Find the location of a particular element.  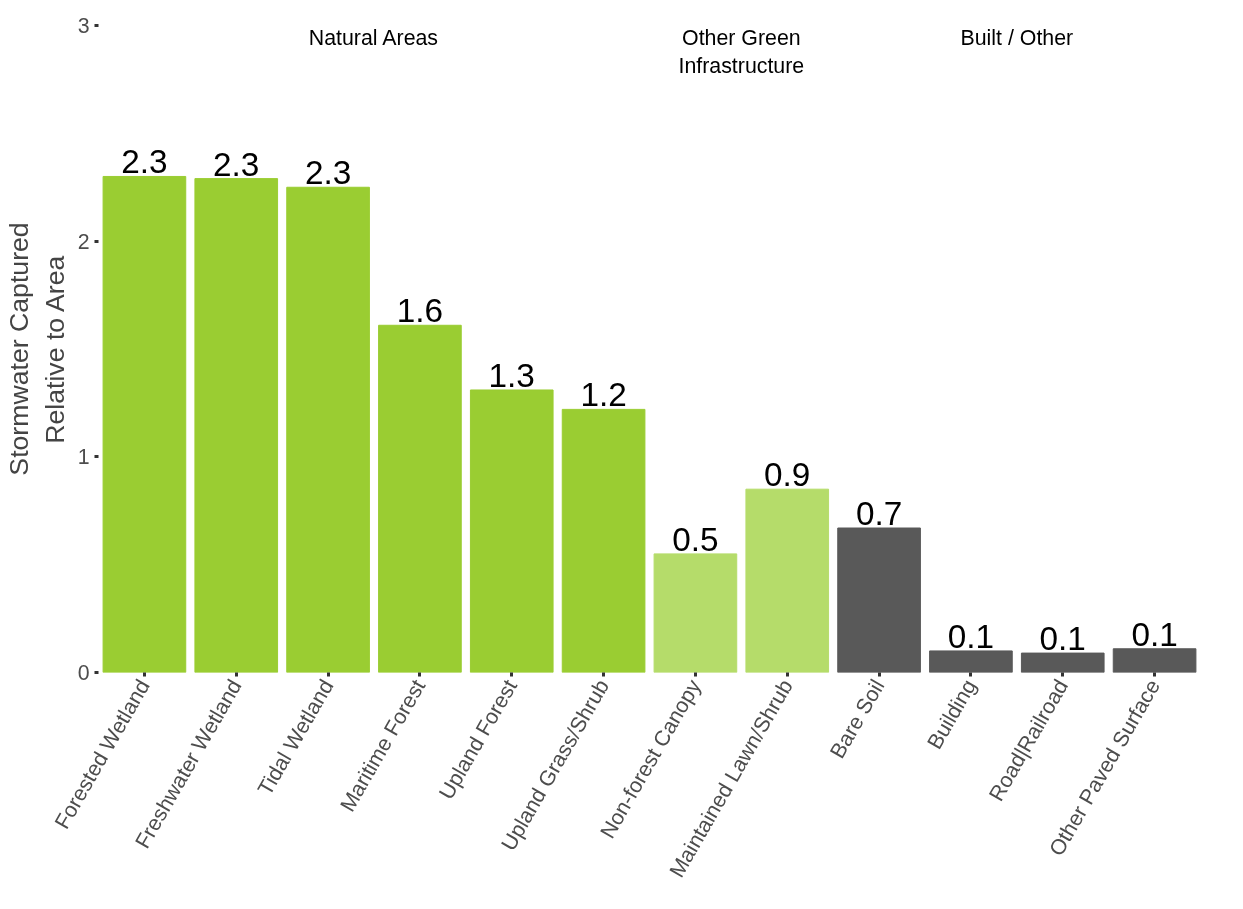

data-label: 1.3 is located at coordinates (511, 375).